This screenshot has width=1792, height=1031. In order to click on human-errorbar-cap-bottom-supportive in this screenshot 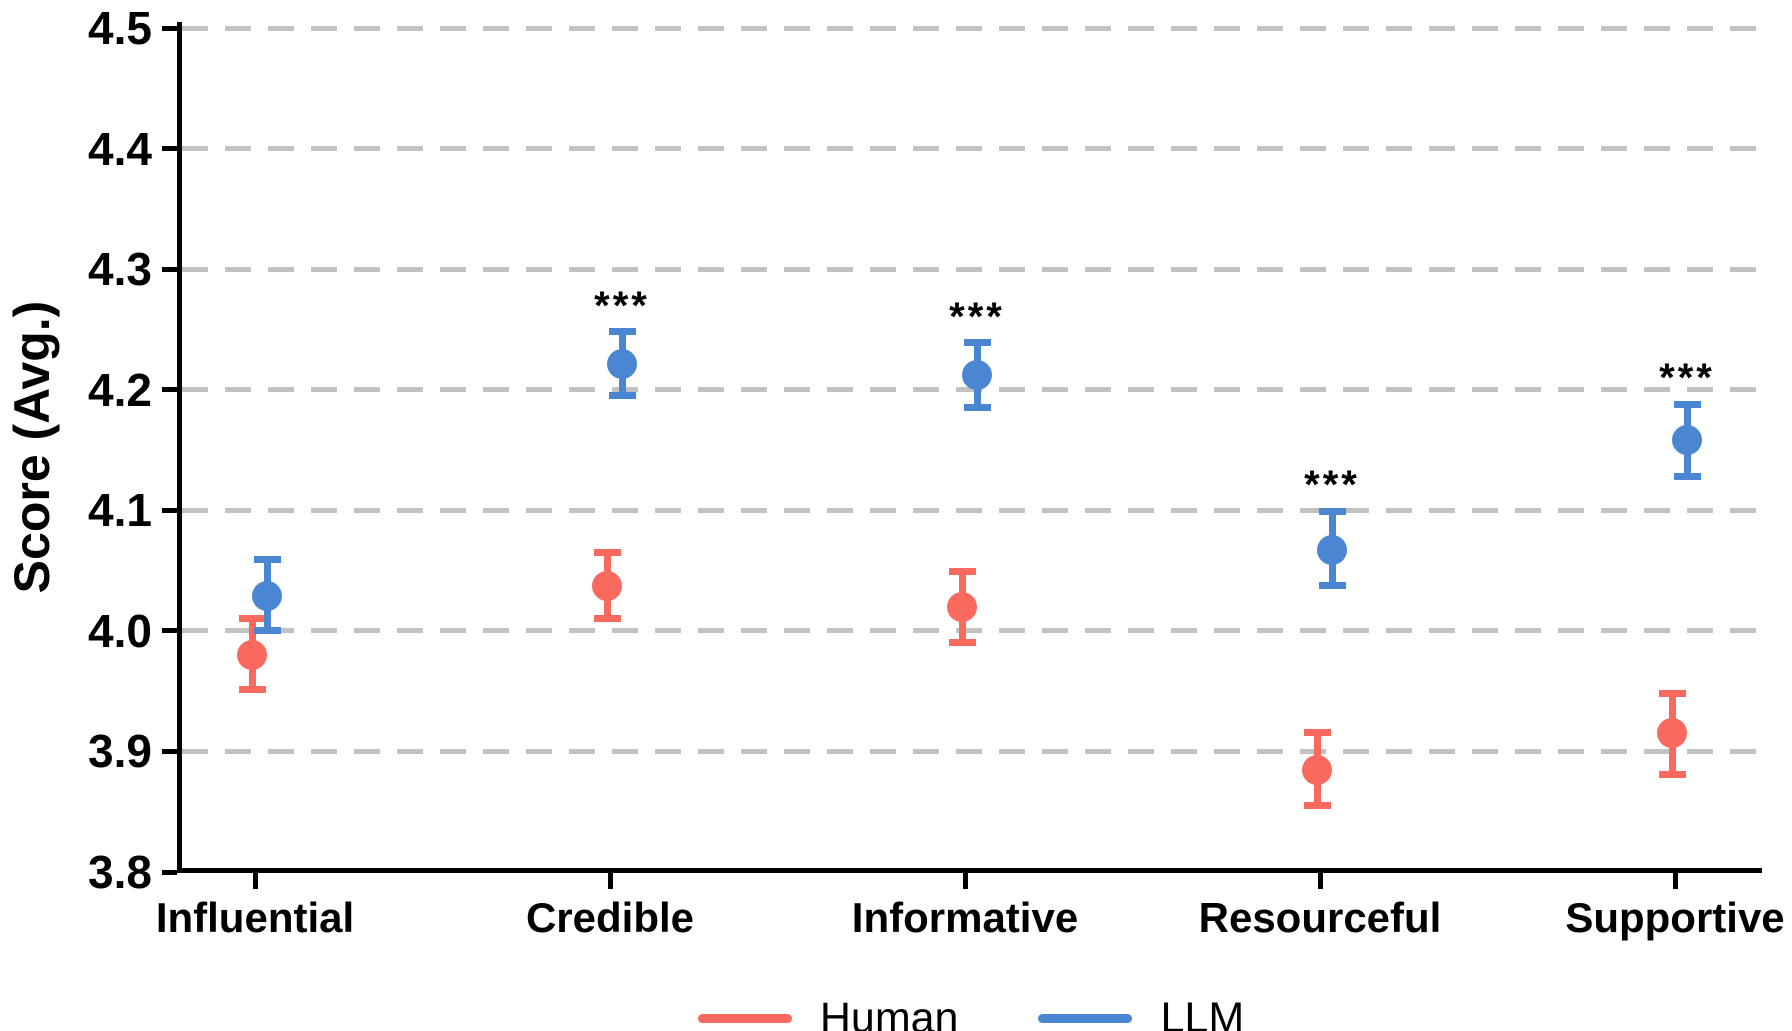, I will do `click(1672, 774)`.